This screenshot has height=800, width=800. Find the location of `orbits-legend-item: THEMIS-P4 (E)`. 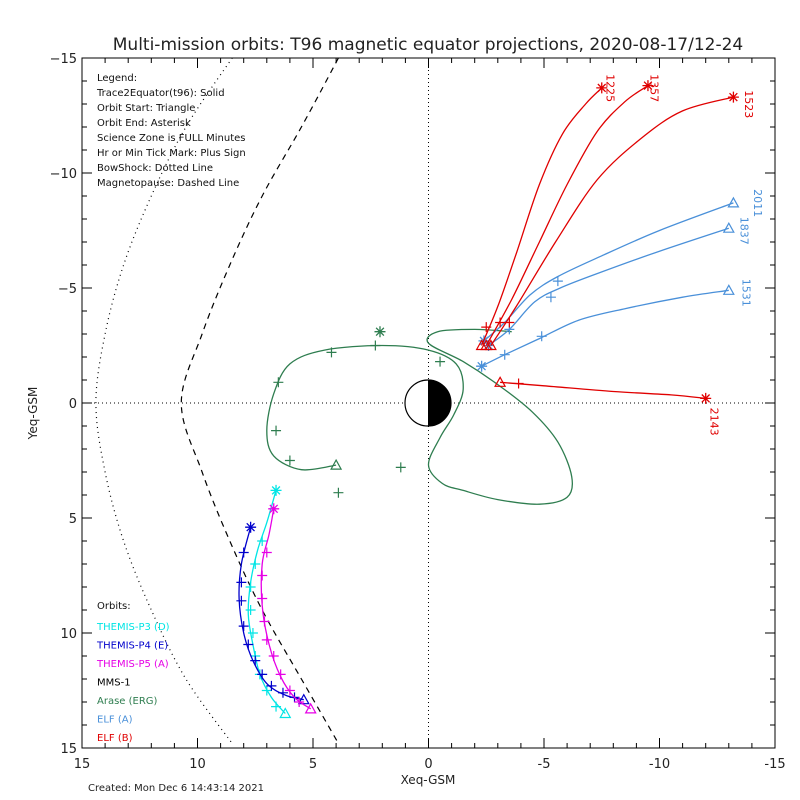

orbits-legend-item: THEMIS-P4 (E) is located at coordinates (132, 646).